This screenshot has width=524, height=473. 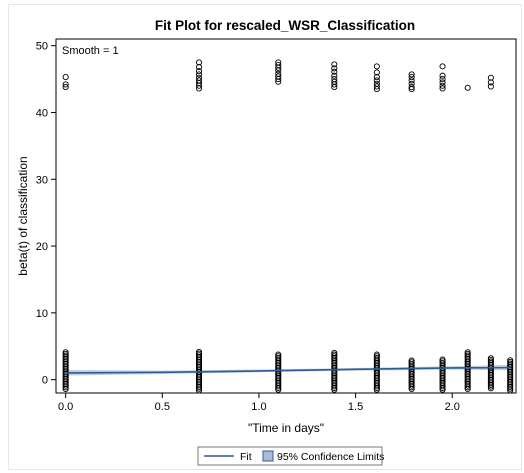 I want to click on legend-fit-label: Fit, so click(x=246, y=457).